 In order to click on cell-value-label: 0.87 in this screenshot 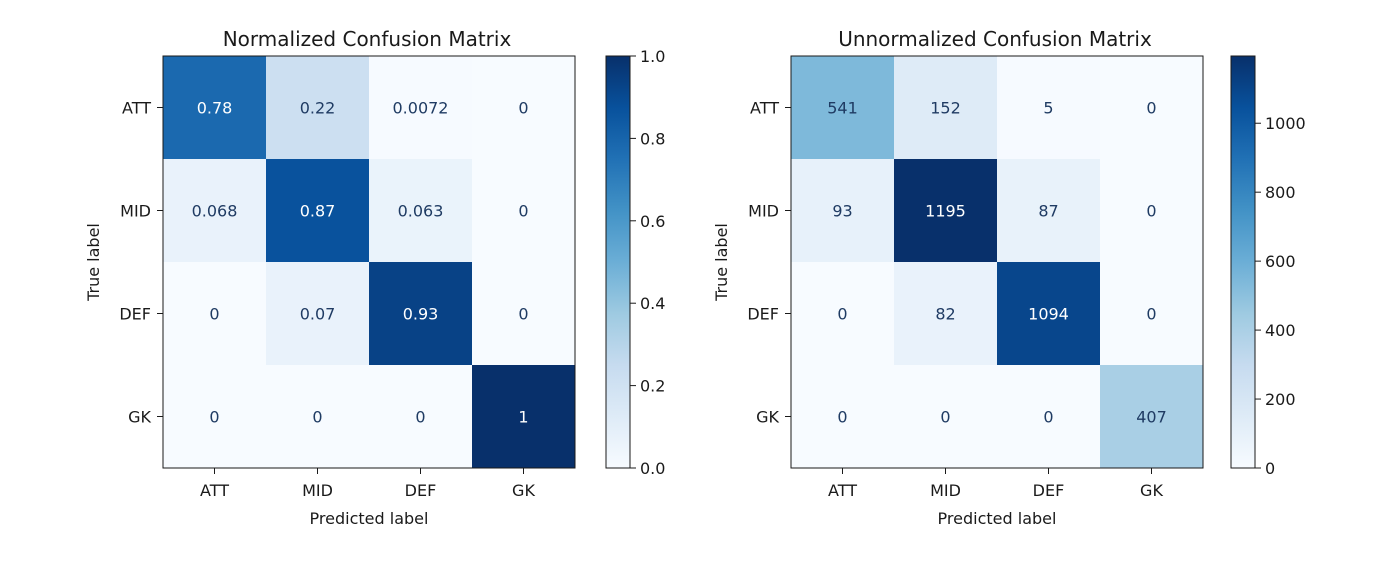, I will do `click(318, 211)`.